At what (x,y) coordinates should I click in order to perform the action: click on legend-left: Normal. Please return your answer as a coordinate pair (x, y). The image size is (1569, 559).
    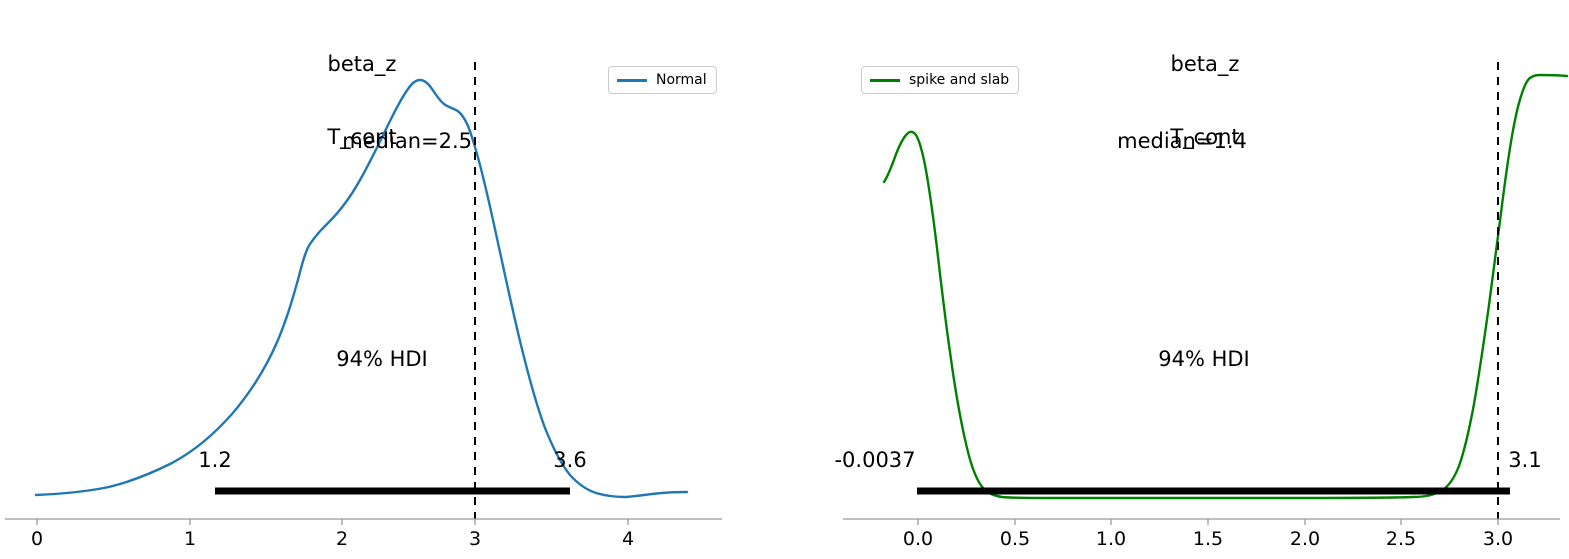
    Looking at the image, I should click on (662, 80).